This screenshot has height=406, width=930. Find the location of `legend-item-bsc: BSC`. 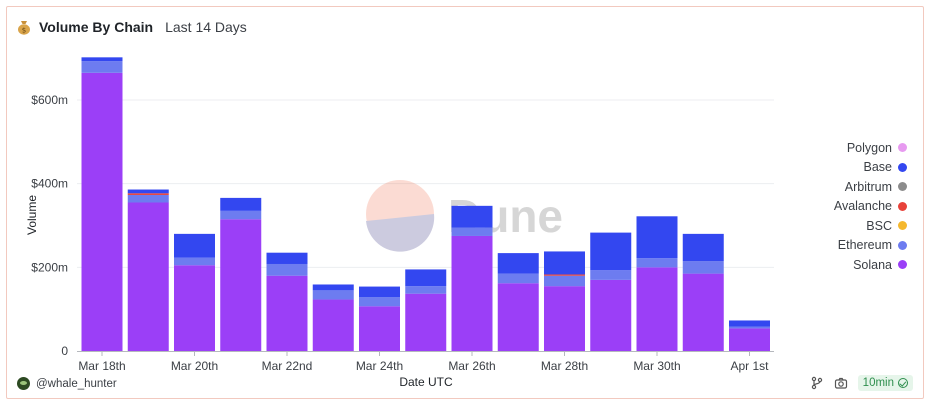

legend-item-bsc: BSC is located at coordinates (870, 226).